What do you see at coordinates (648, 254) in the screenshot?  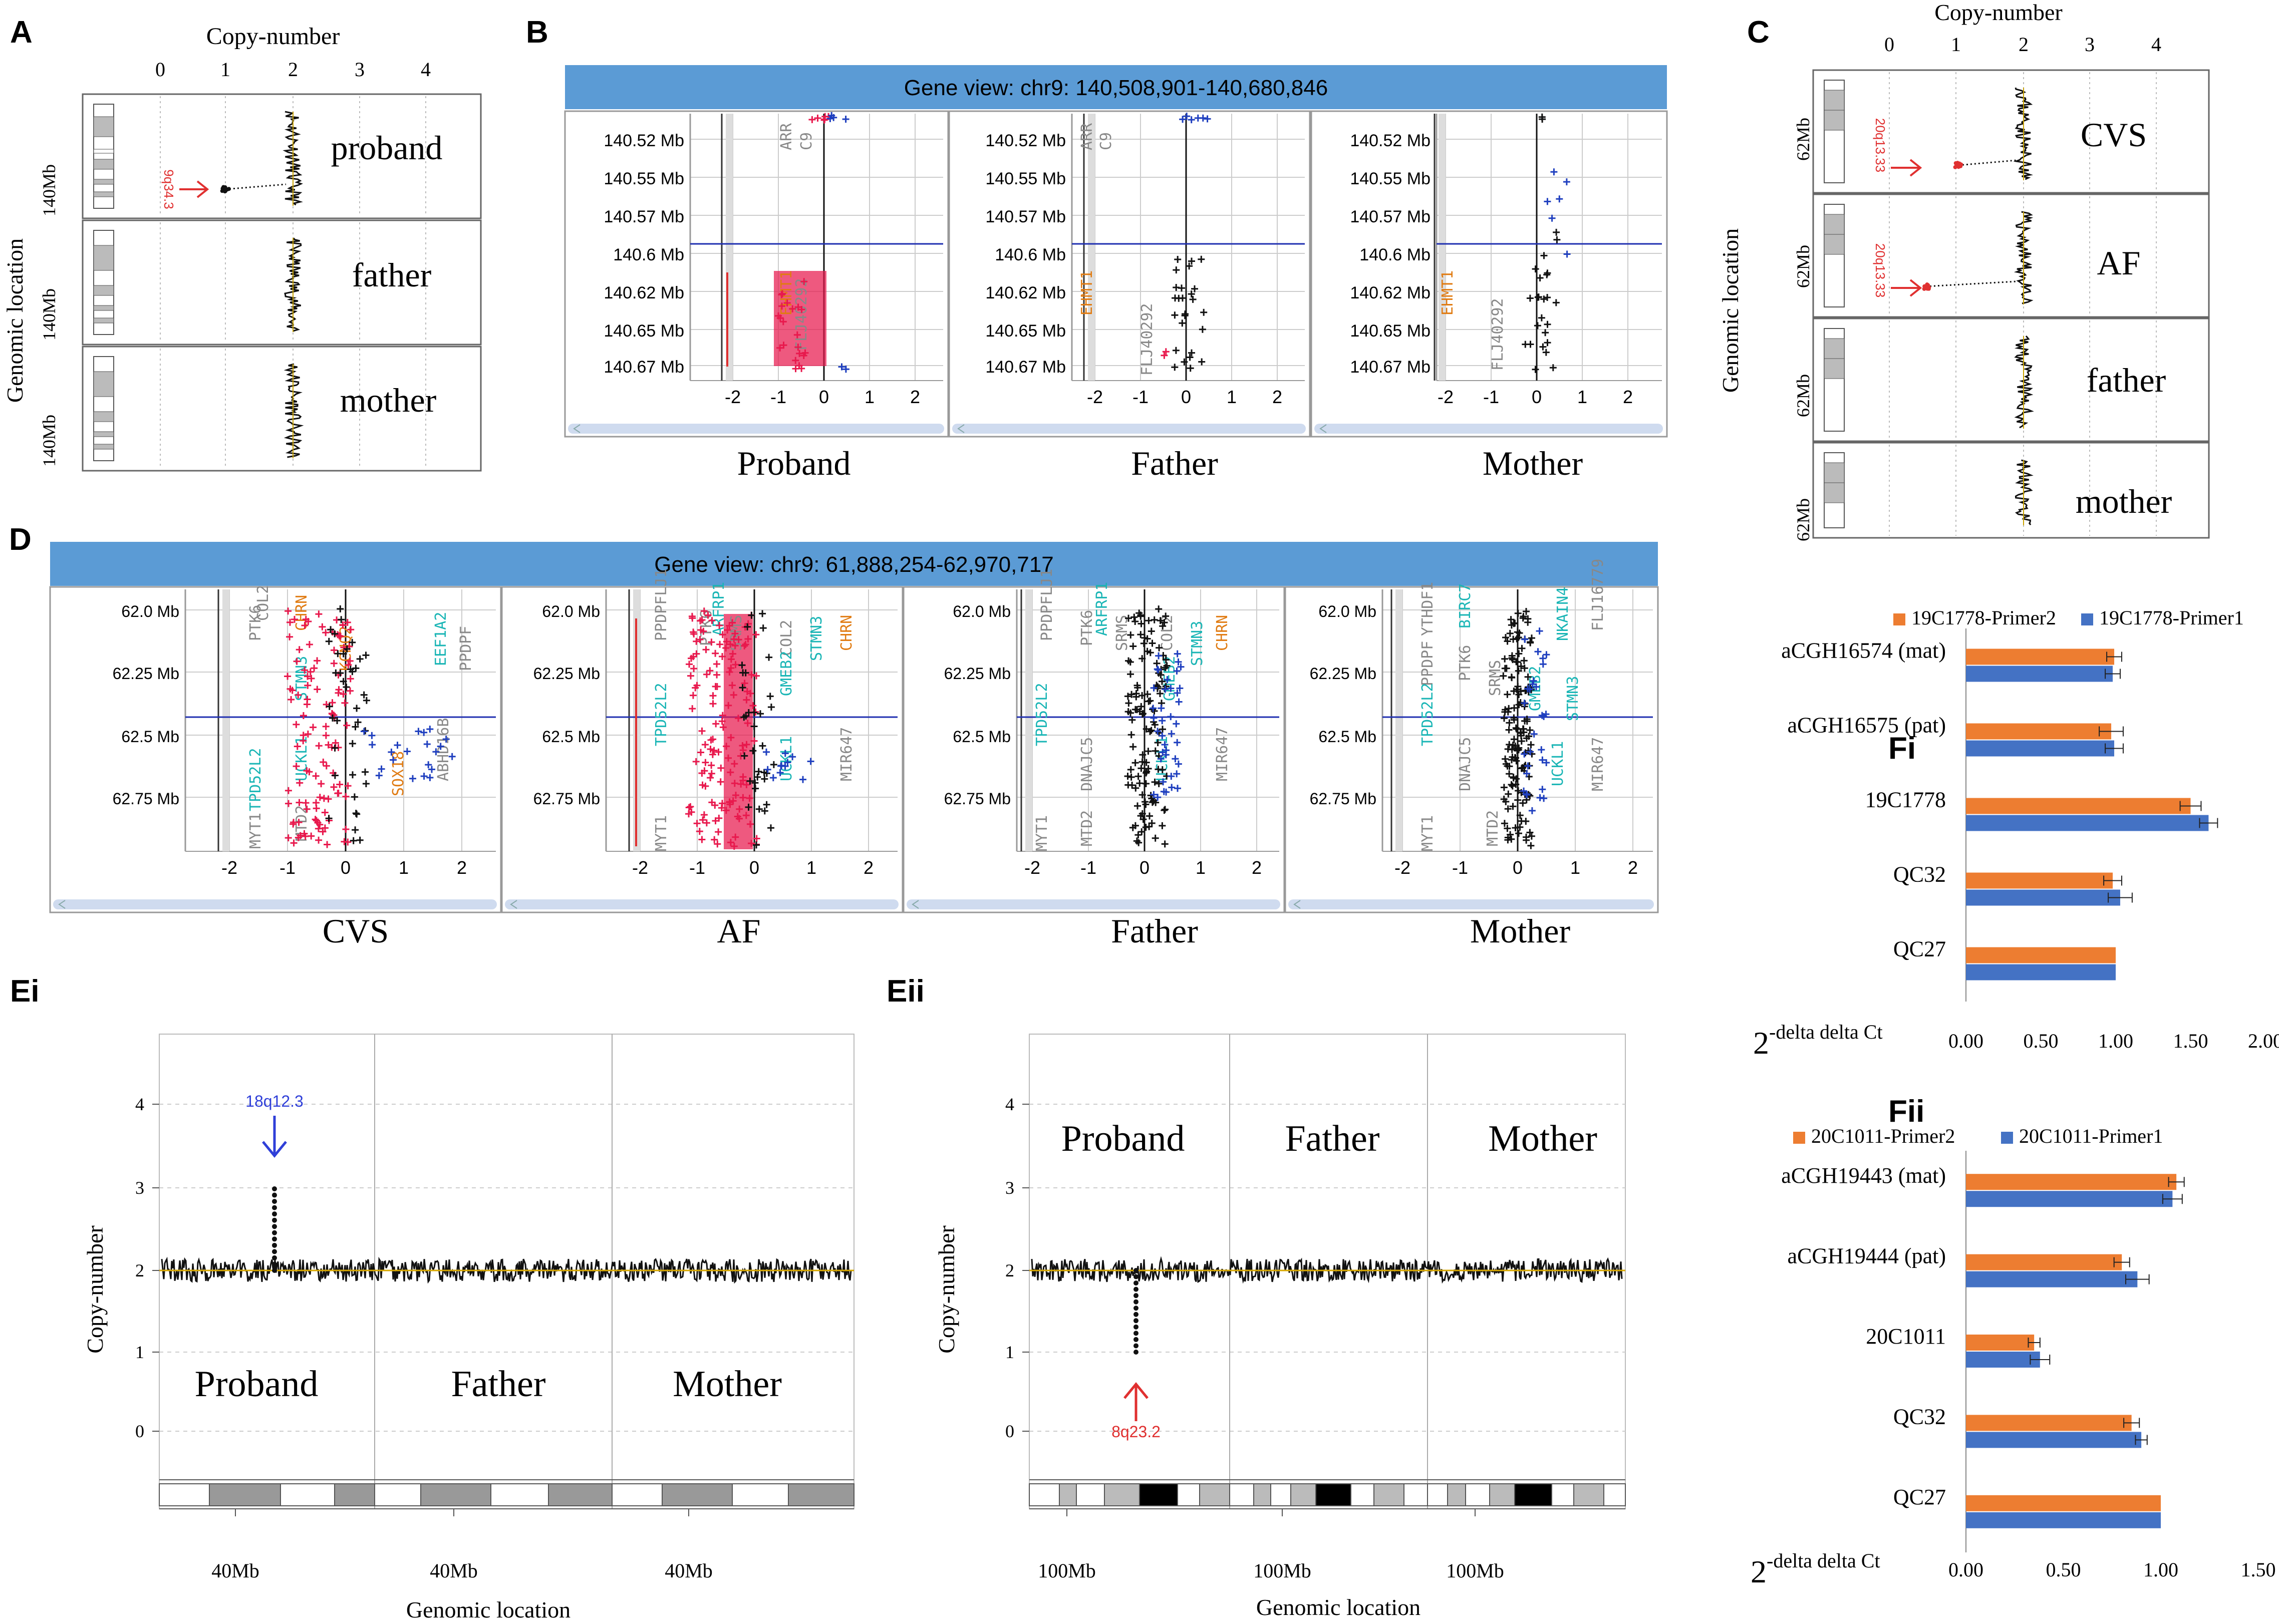 I see `y-tick-label: 140.6 Mb` at bounding box center [648, 254].